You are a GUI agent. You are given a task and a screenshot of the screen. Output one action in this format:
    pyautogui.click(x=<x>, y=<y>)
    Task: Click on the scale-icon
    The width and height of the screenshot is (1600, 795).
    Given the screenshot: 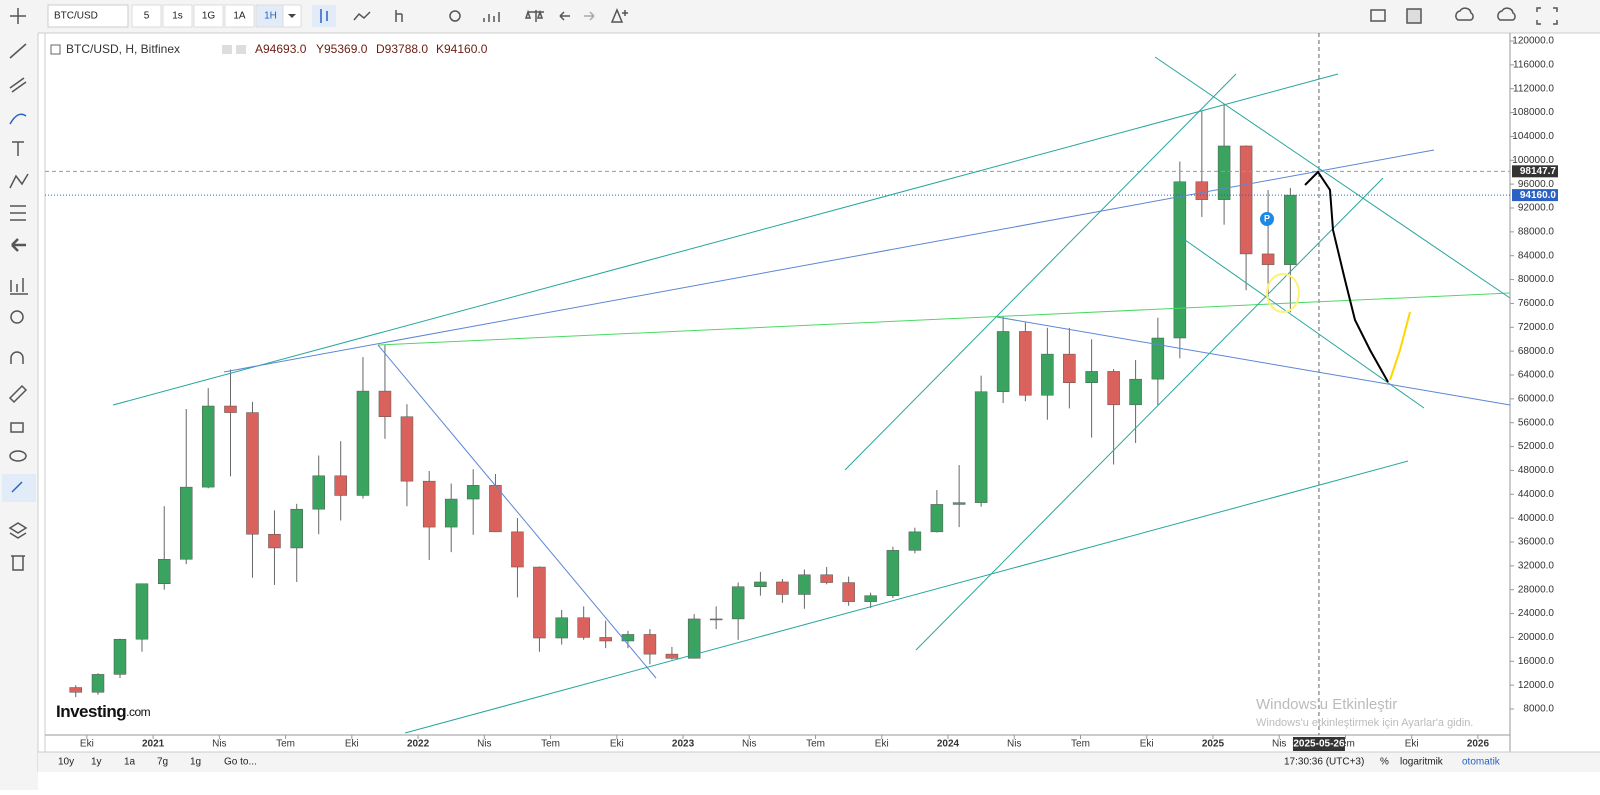 What is the action you would take?
    pyautogui.click(x=534, y=15)
    